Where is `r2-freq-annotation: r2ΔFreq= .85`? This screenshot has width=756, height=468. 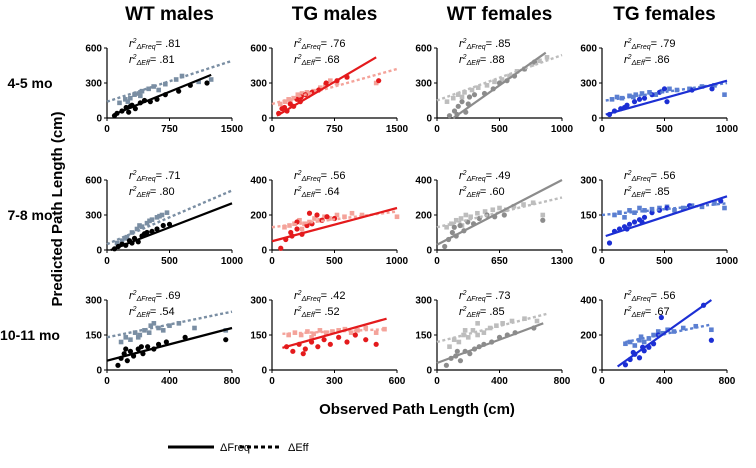
r2-freq-annotation: r2ΔFreq= .85 is located at coordinates (484, 44).